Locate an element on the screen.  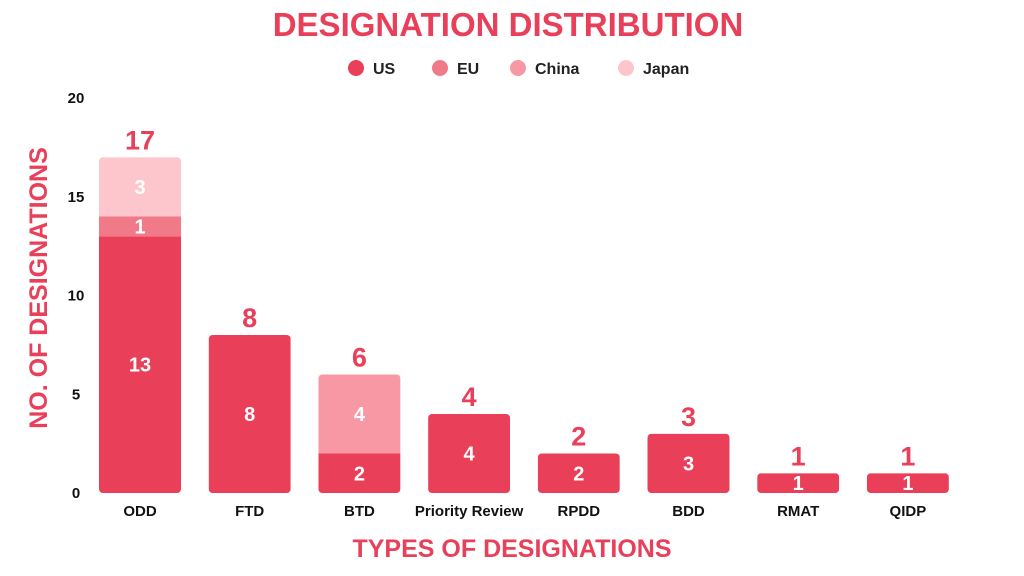
y-tick-label: 10 is located at coordinates (76, 296).